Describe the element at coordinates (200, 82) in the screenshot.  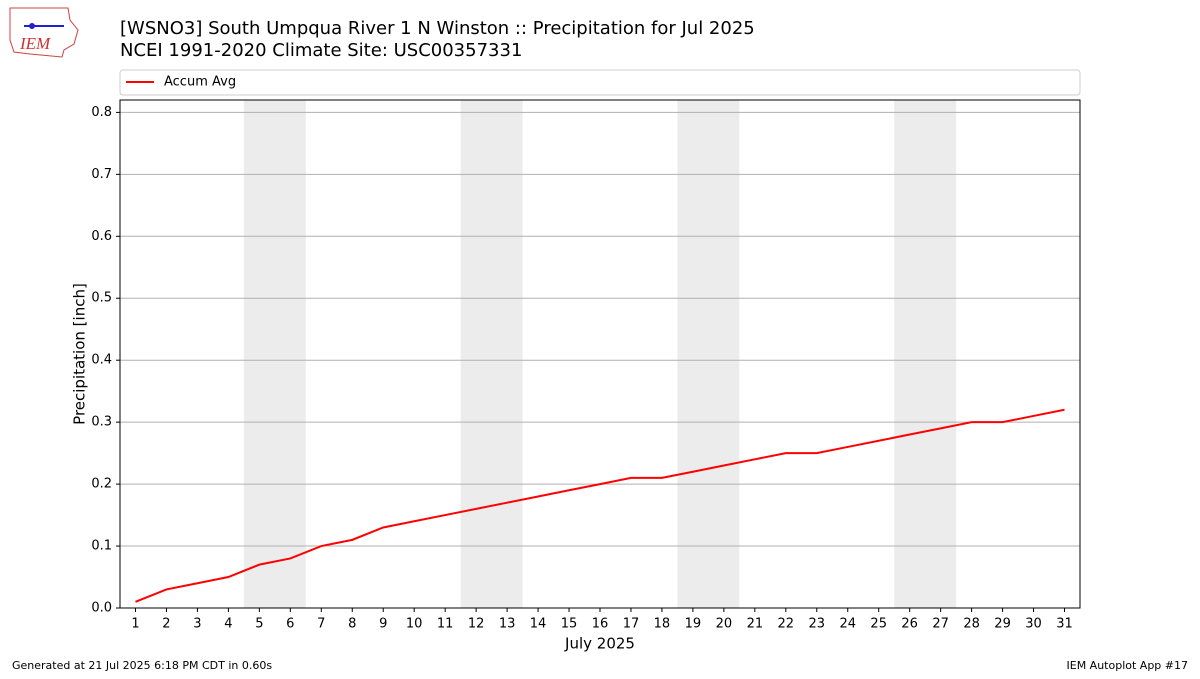
I see `legend-label: Accum Avg` at that location.